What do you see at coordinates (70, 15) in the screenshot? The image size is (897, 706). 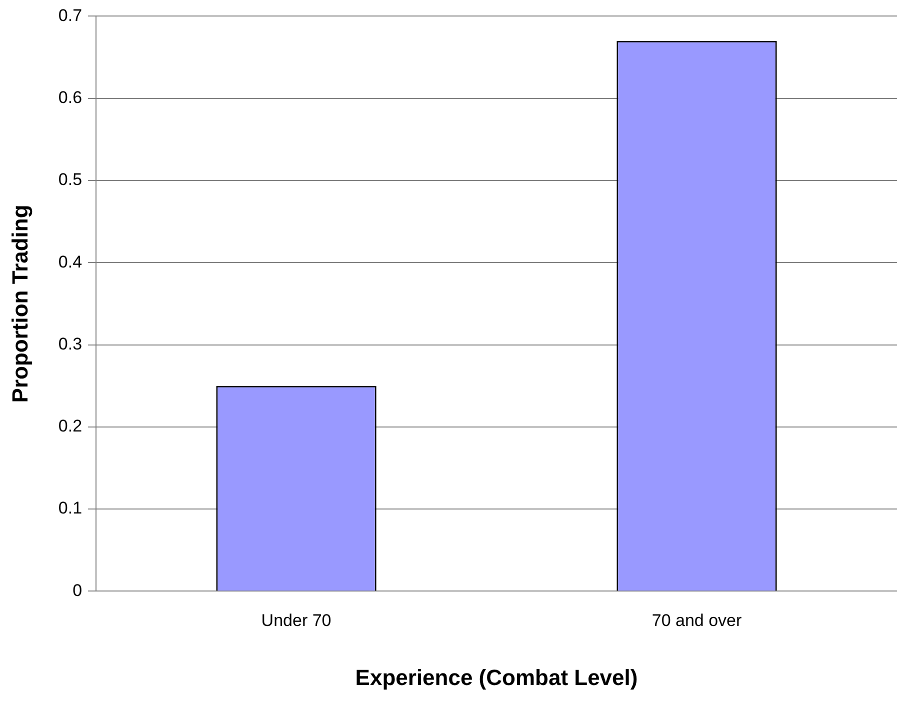 I see `y-tick-label: 0.7` at bounding box center [70, 15].